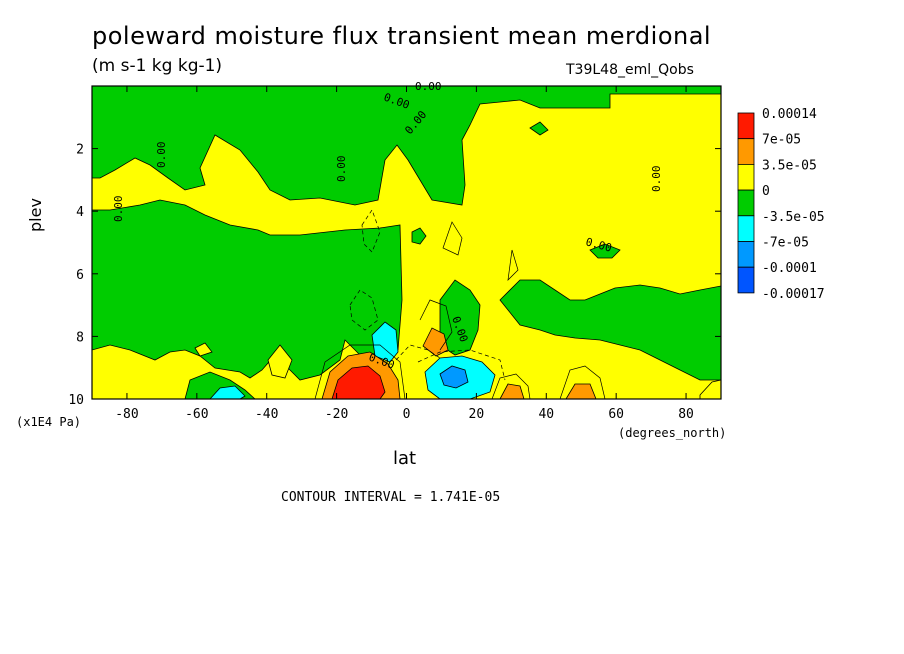 The height and width of the screenshot is (654, 904). Describe the element at coordinates (789, 165) in the screenshot. I see `colorbar-label: 3.5e-05` at that location.